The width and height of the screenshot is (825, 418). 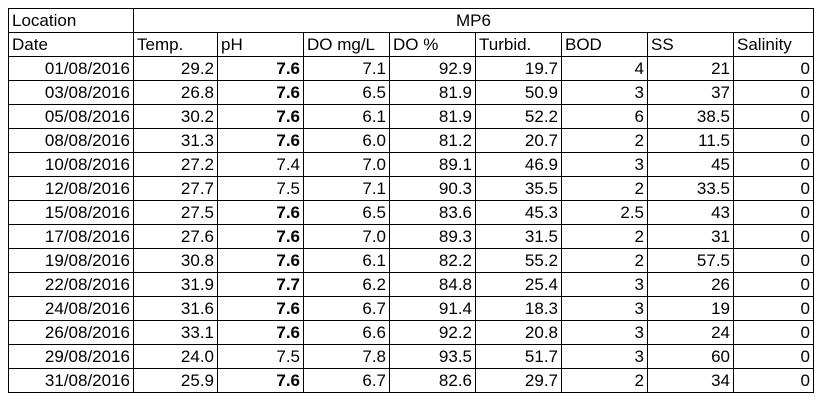 I want to click on cell-do-mgl: 6.7, so click(x=346, y=308).